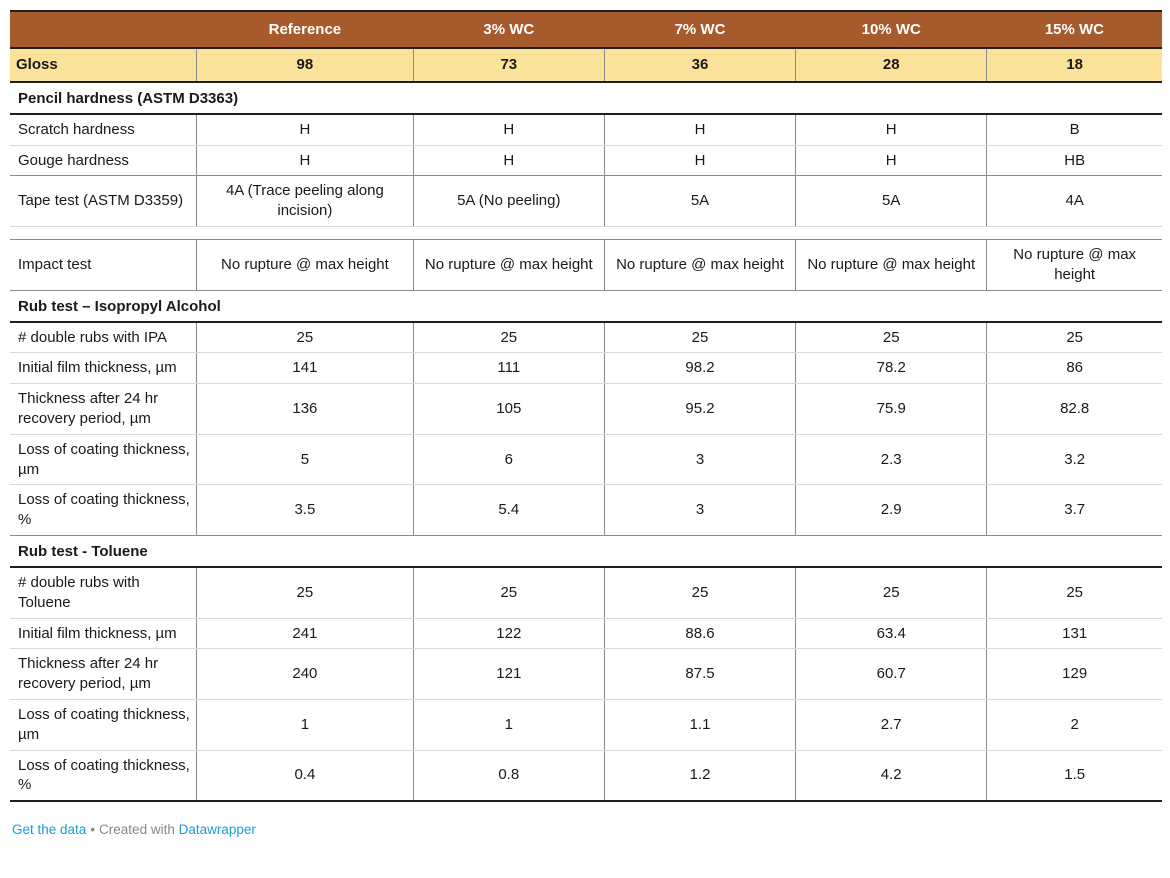  What do you see at coordinates (587, 829) in the screenshot?
I see `attribution-footer: Get the data • Created with Datawrapper` at bounding box center [587, 829].